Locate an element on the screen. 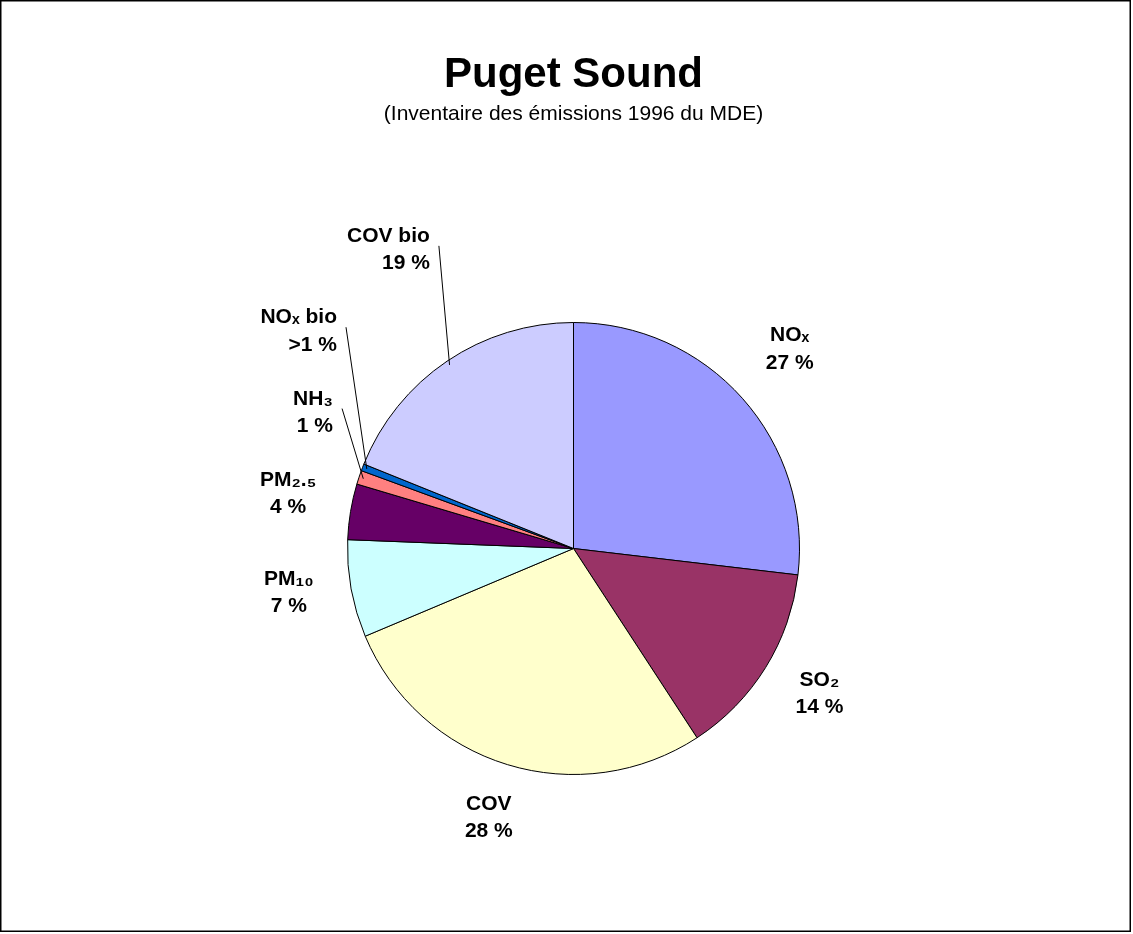 The image size is (1133, 934). data-label: 28 % is located at coordinates (489, 830).